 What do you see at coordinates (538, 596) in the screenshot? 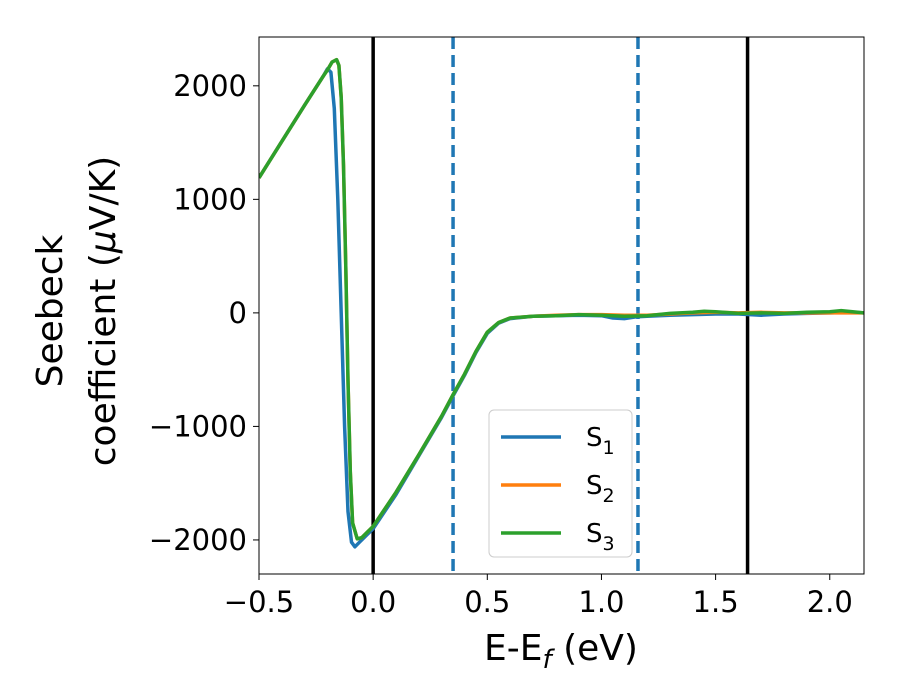
I see `x-ticks: −0.5 0.0 0.5 1.0 1.5 2.0` at bounding box center [538, 596].